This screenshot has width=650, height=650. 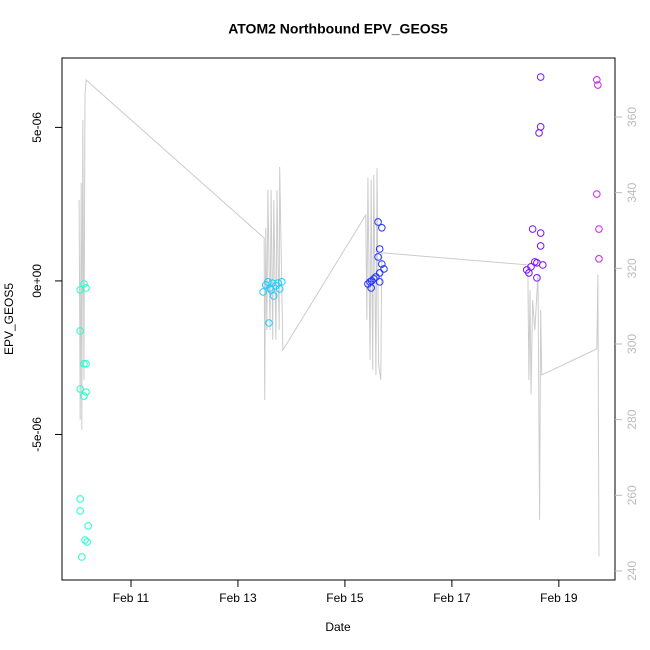 I want to click on x-tick-label: Feb 19, so click(x=559, y=598).